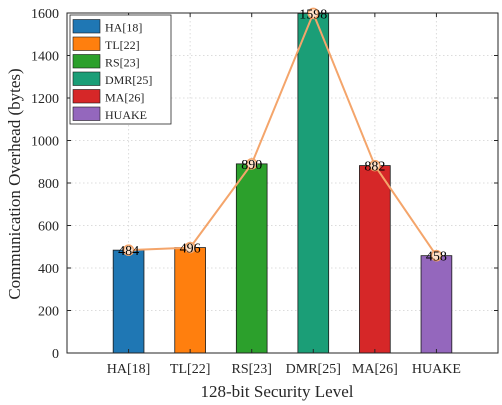  What do you see at coordinates (190, 369) in the screenshot?
I see `x-tick-label: TL[22]` at bounding box center [190, 369].